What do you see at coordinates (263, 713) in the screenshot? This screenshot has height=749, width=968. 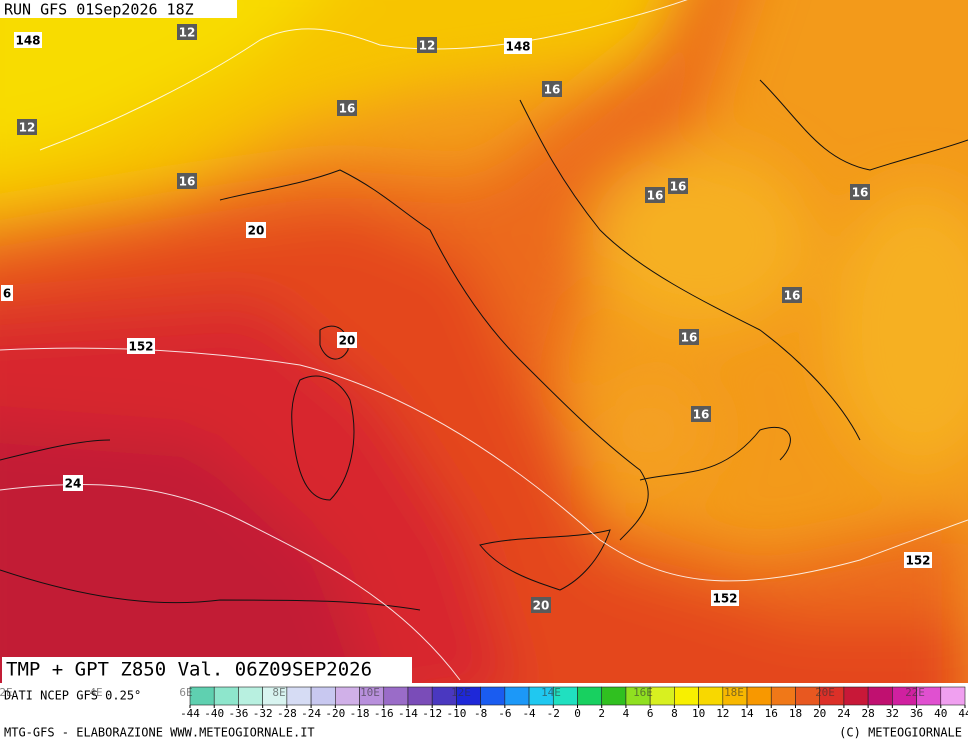 I see `scale-tick-label: -32` at bounding box center [263, 713].